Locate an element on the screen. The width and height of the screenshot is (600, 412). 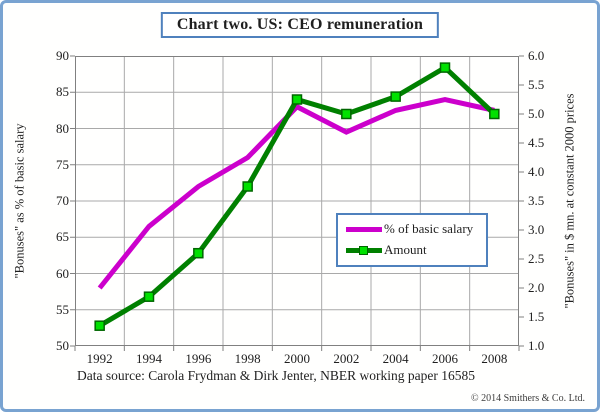
right-axis-tick-label: 6.0 is located at coordinates (536, 55).